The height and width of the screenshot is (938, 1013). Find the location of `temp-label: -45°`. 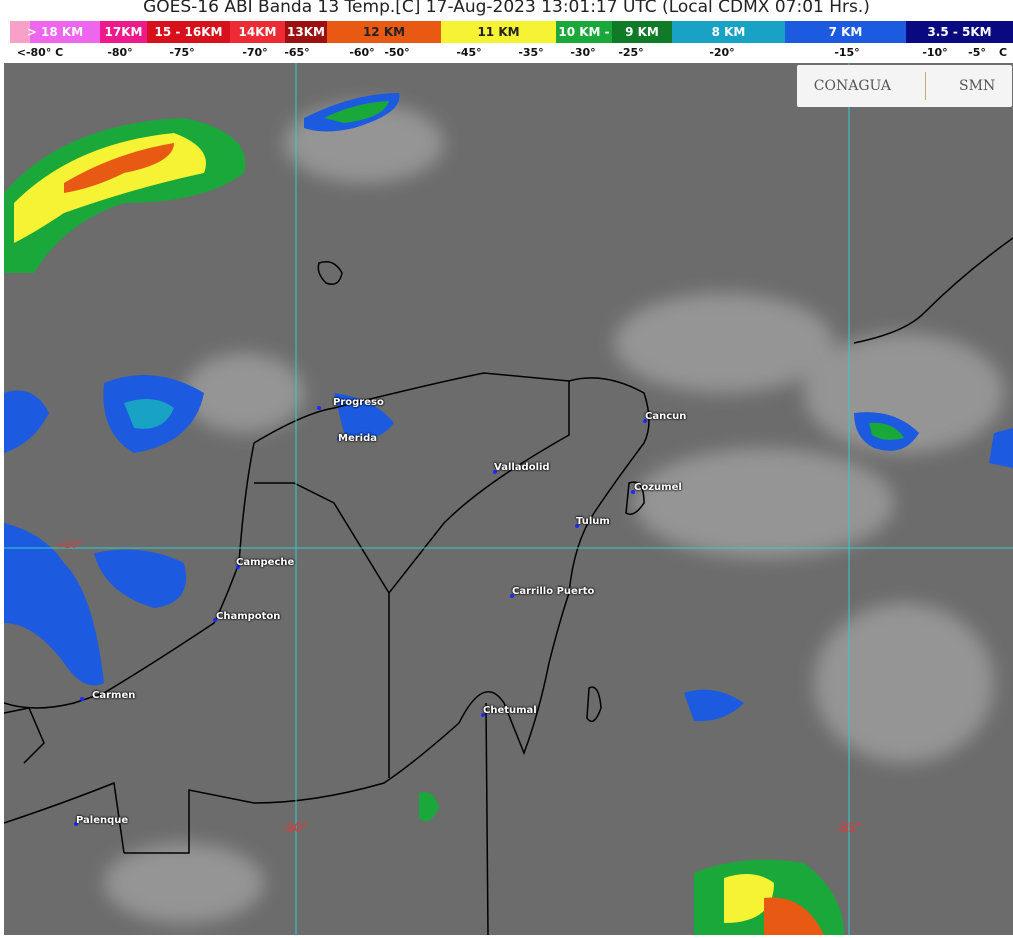

temp-label: -45° is located at coordinates (469, 52).